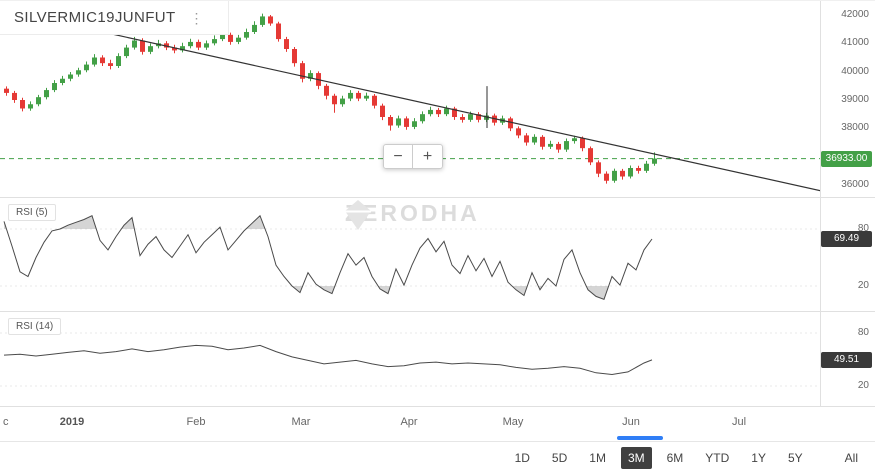 The image size is (875, 473). Describe the element at coordinates (675, 458) in the screenshot. I see `timeframe-button-6m: 6M` at that location.